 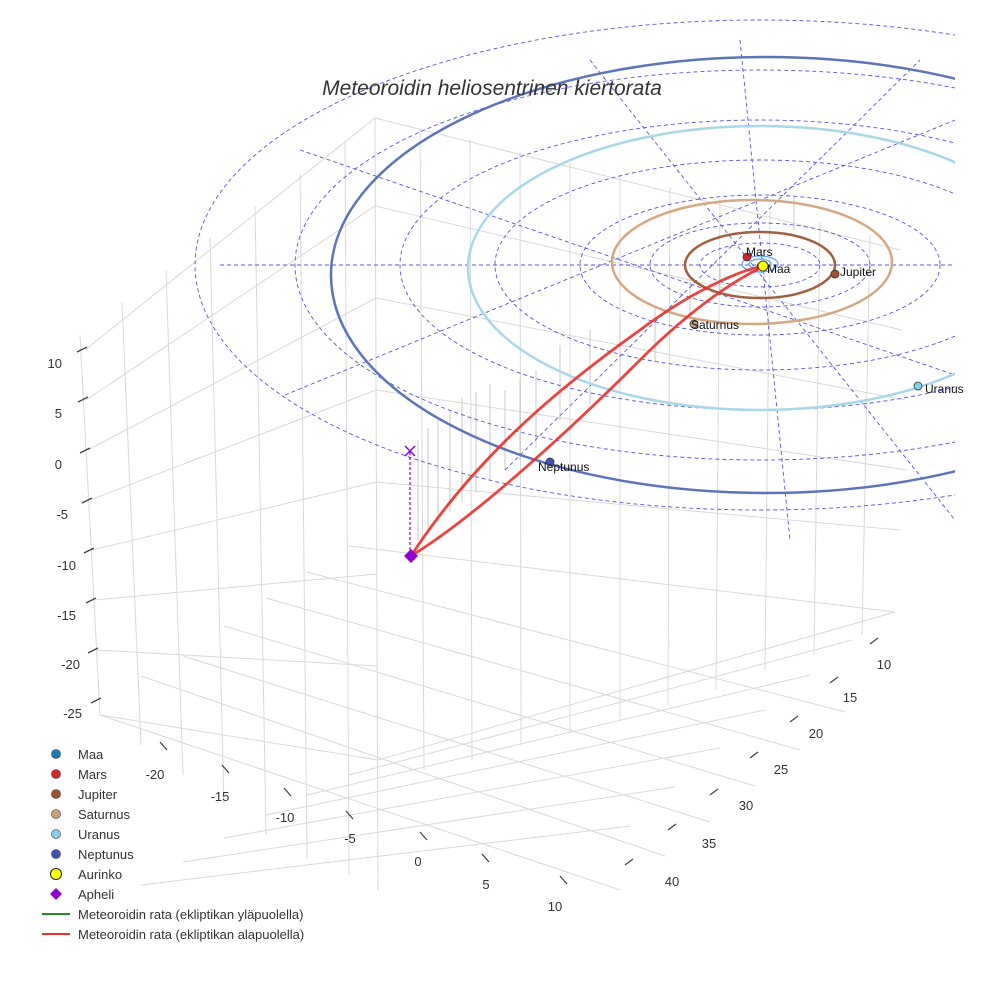 I want to click on orbit-saturnus, so click(x=752, y=262).